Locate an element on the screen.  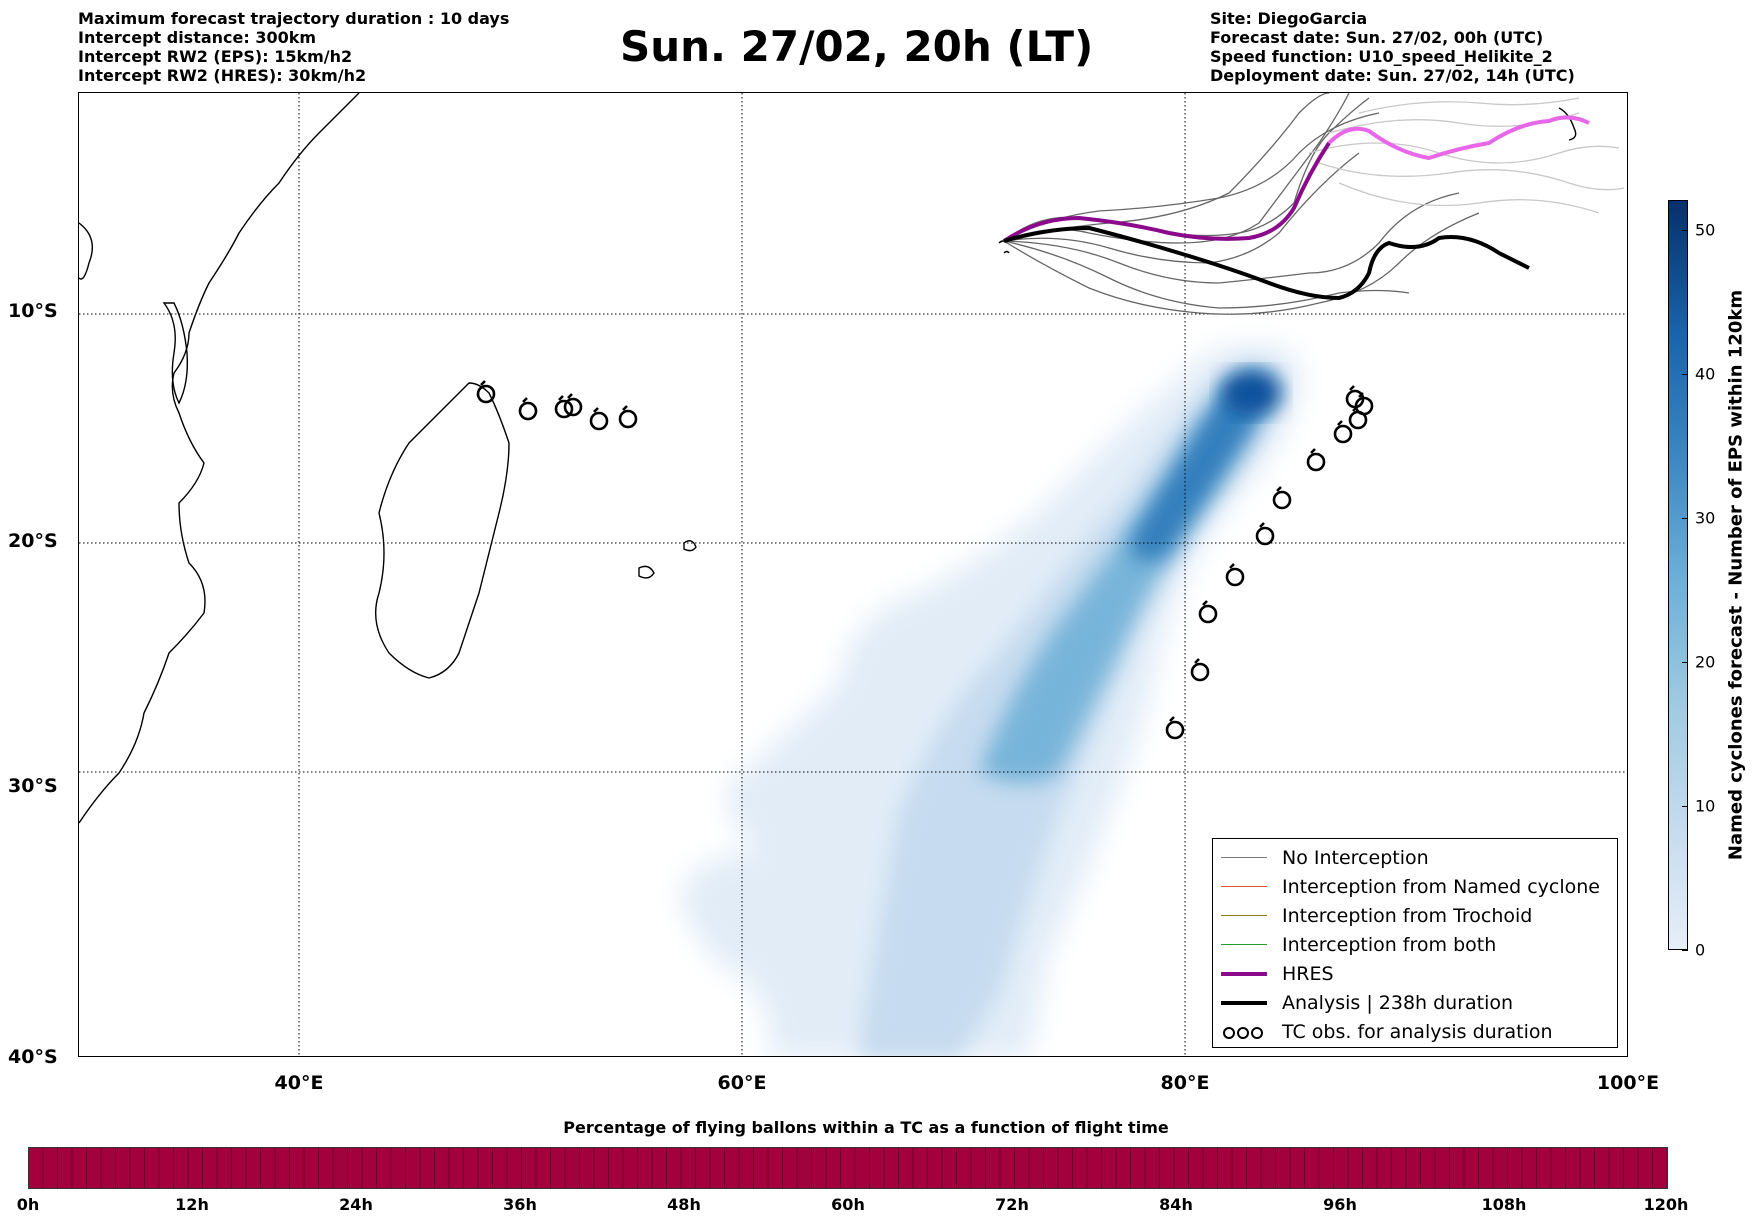
pct-tick-60h: 60h is located at coordinates (848, 1204).